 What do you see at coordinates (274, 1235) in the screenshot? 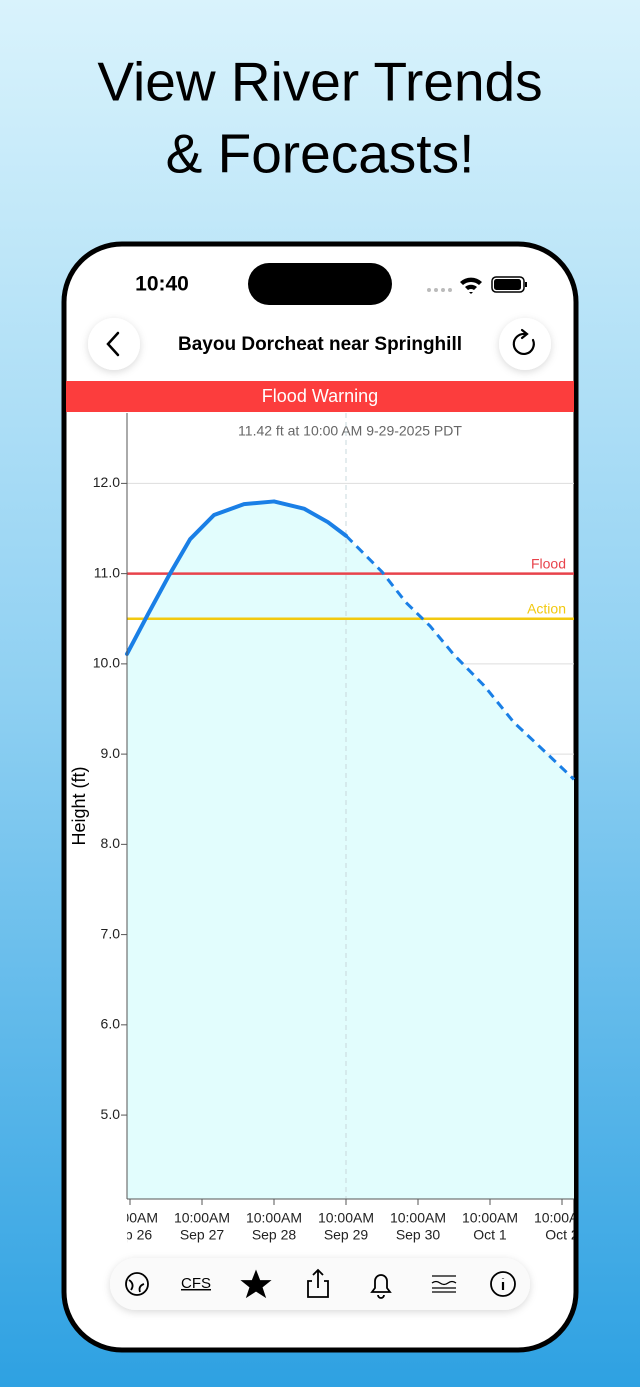
I see `x-tick-label: Sep 28` at bounding box center [274, 1235].